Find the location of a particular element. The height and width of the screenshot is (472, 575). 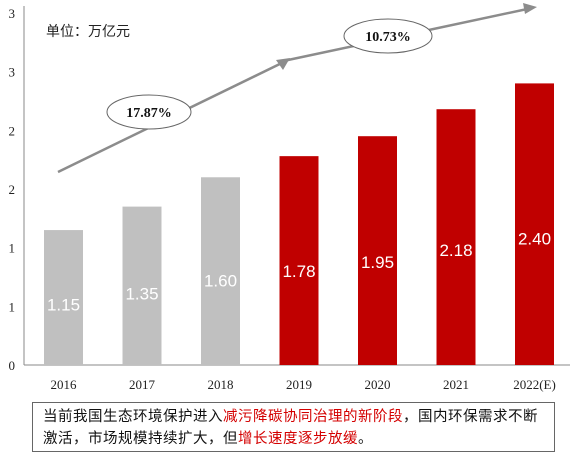

unit-label: 单位：万亿元 is located at coordinates (88, 32).